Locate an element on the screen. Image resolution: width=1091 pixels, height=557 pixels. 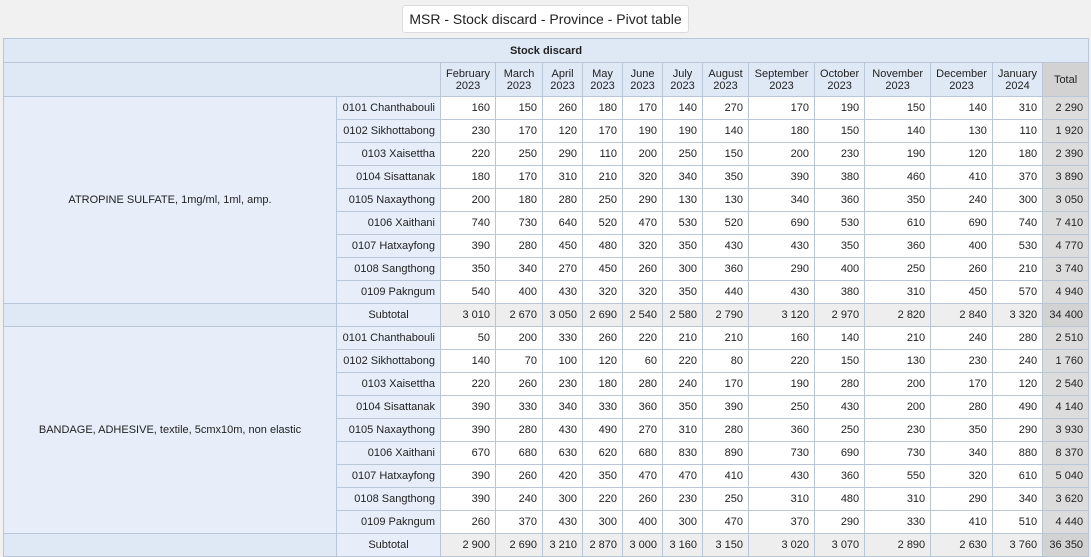
value-cell: 530 is located at coordinates (1017, 246).